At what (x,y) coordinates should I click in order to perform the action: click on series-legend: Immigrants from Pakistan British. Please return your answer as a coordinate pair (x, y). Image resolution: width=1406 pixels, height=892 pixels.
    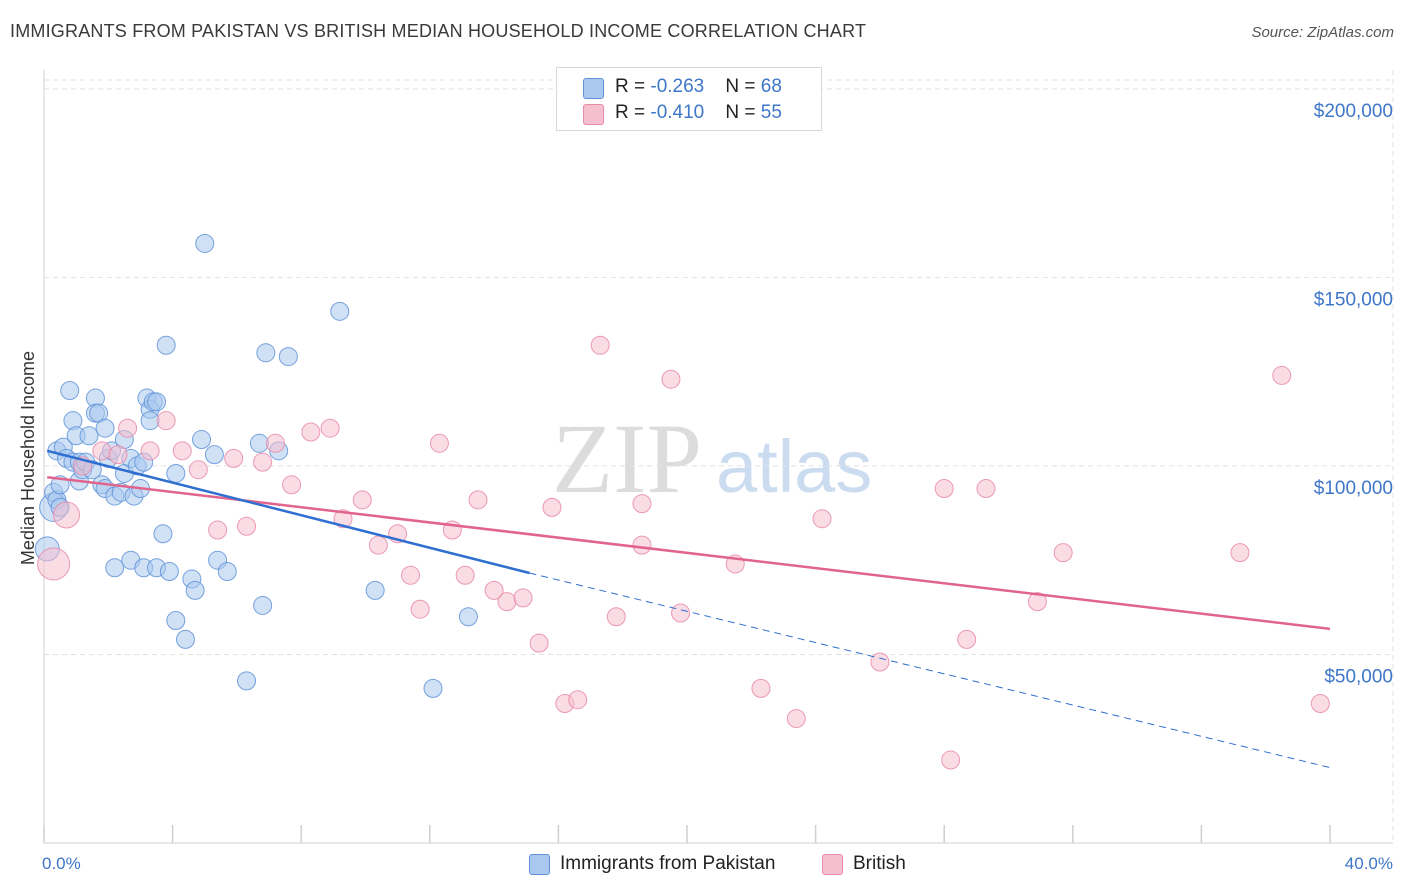
    Looking at the image, I should click on (703, 865).